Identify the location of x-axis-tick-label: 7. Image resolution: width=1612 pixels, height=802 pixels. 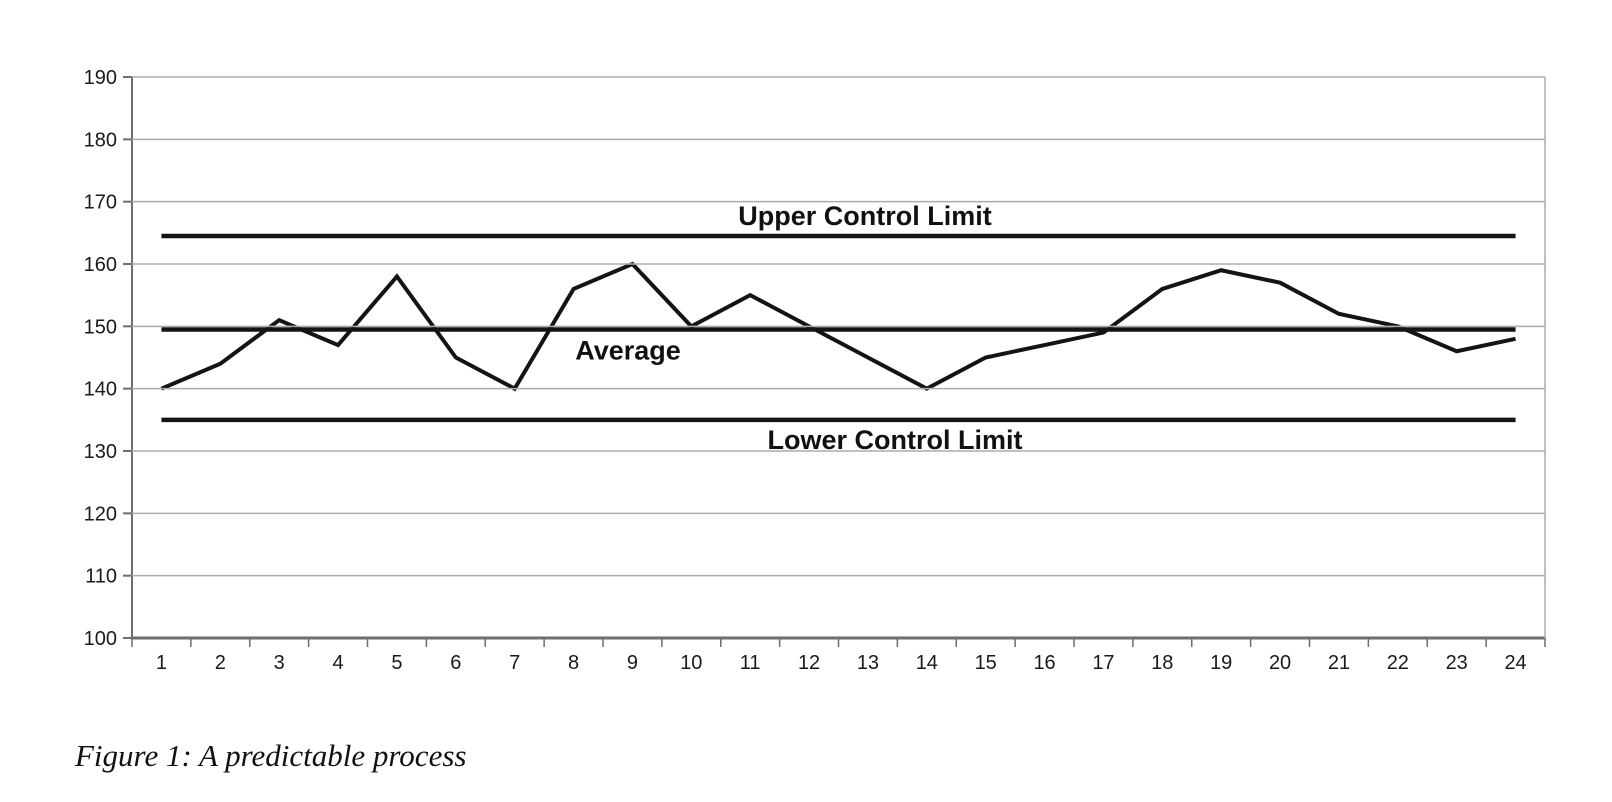
(514, 663).